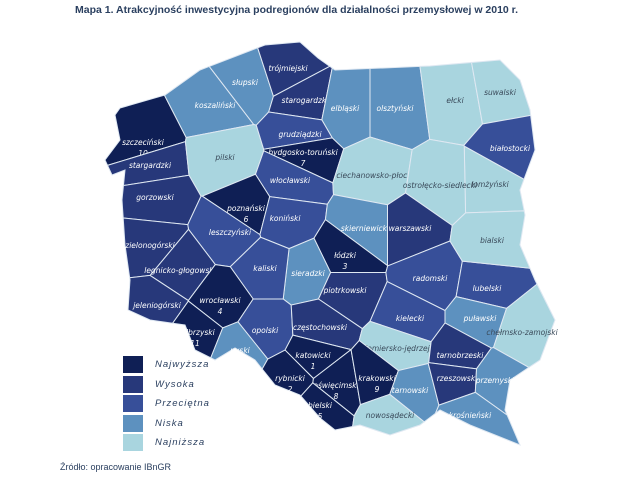 This screenshot has height=480, width=640. What do you see at coordinates (286, 218) in the screenshot?
I see `region-label: koniński` at bounding box center [286, 218].